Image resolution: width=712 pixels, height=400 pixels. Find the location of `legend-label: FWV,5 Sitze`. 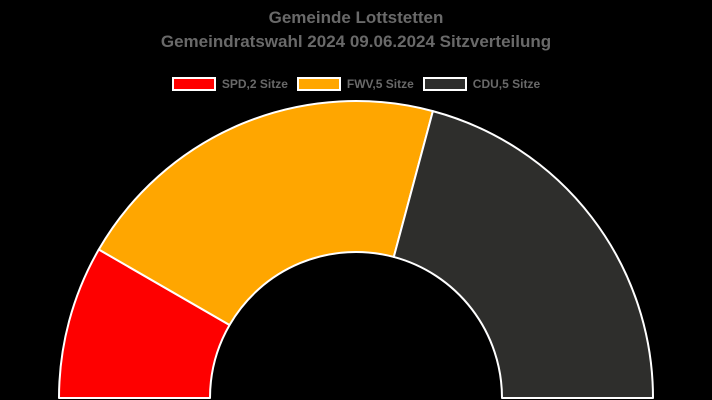

legend-label: FWV,5 Sitze is located at coordinates (380, 84).